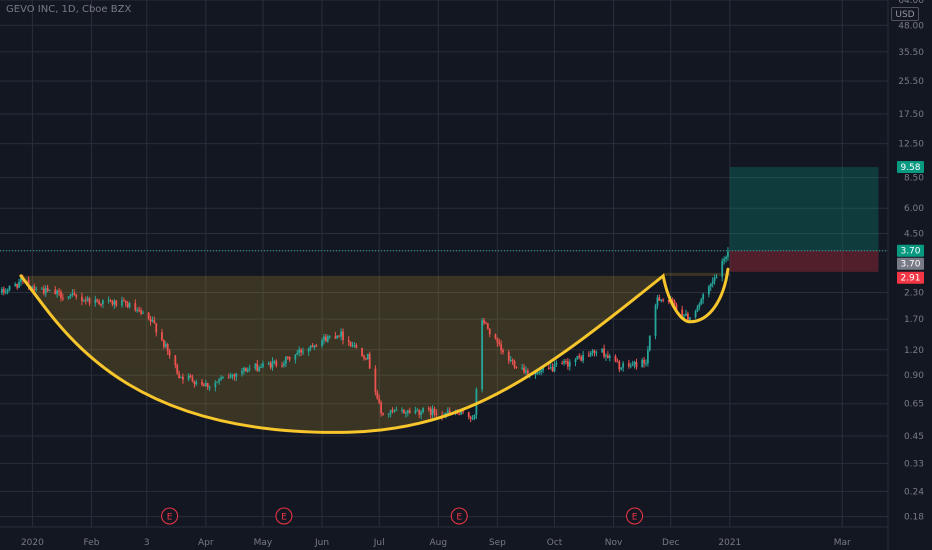  I want to click on price-label-text-last: 3.70, so click(910, 252).